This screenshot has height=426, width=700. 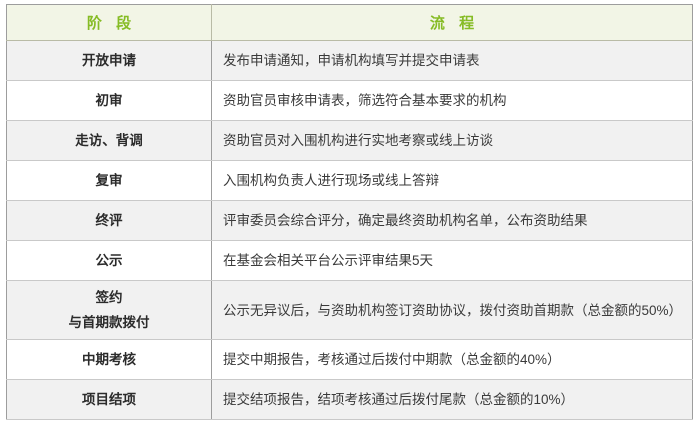 I want to click on table-row: 中期考核 提交中期报告，考核通过后拨付中期款（总金额的40%）, so click(x=349, y=359).